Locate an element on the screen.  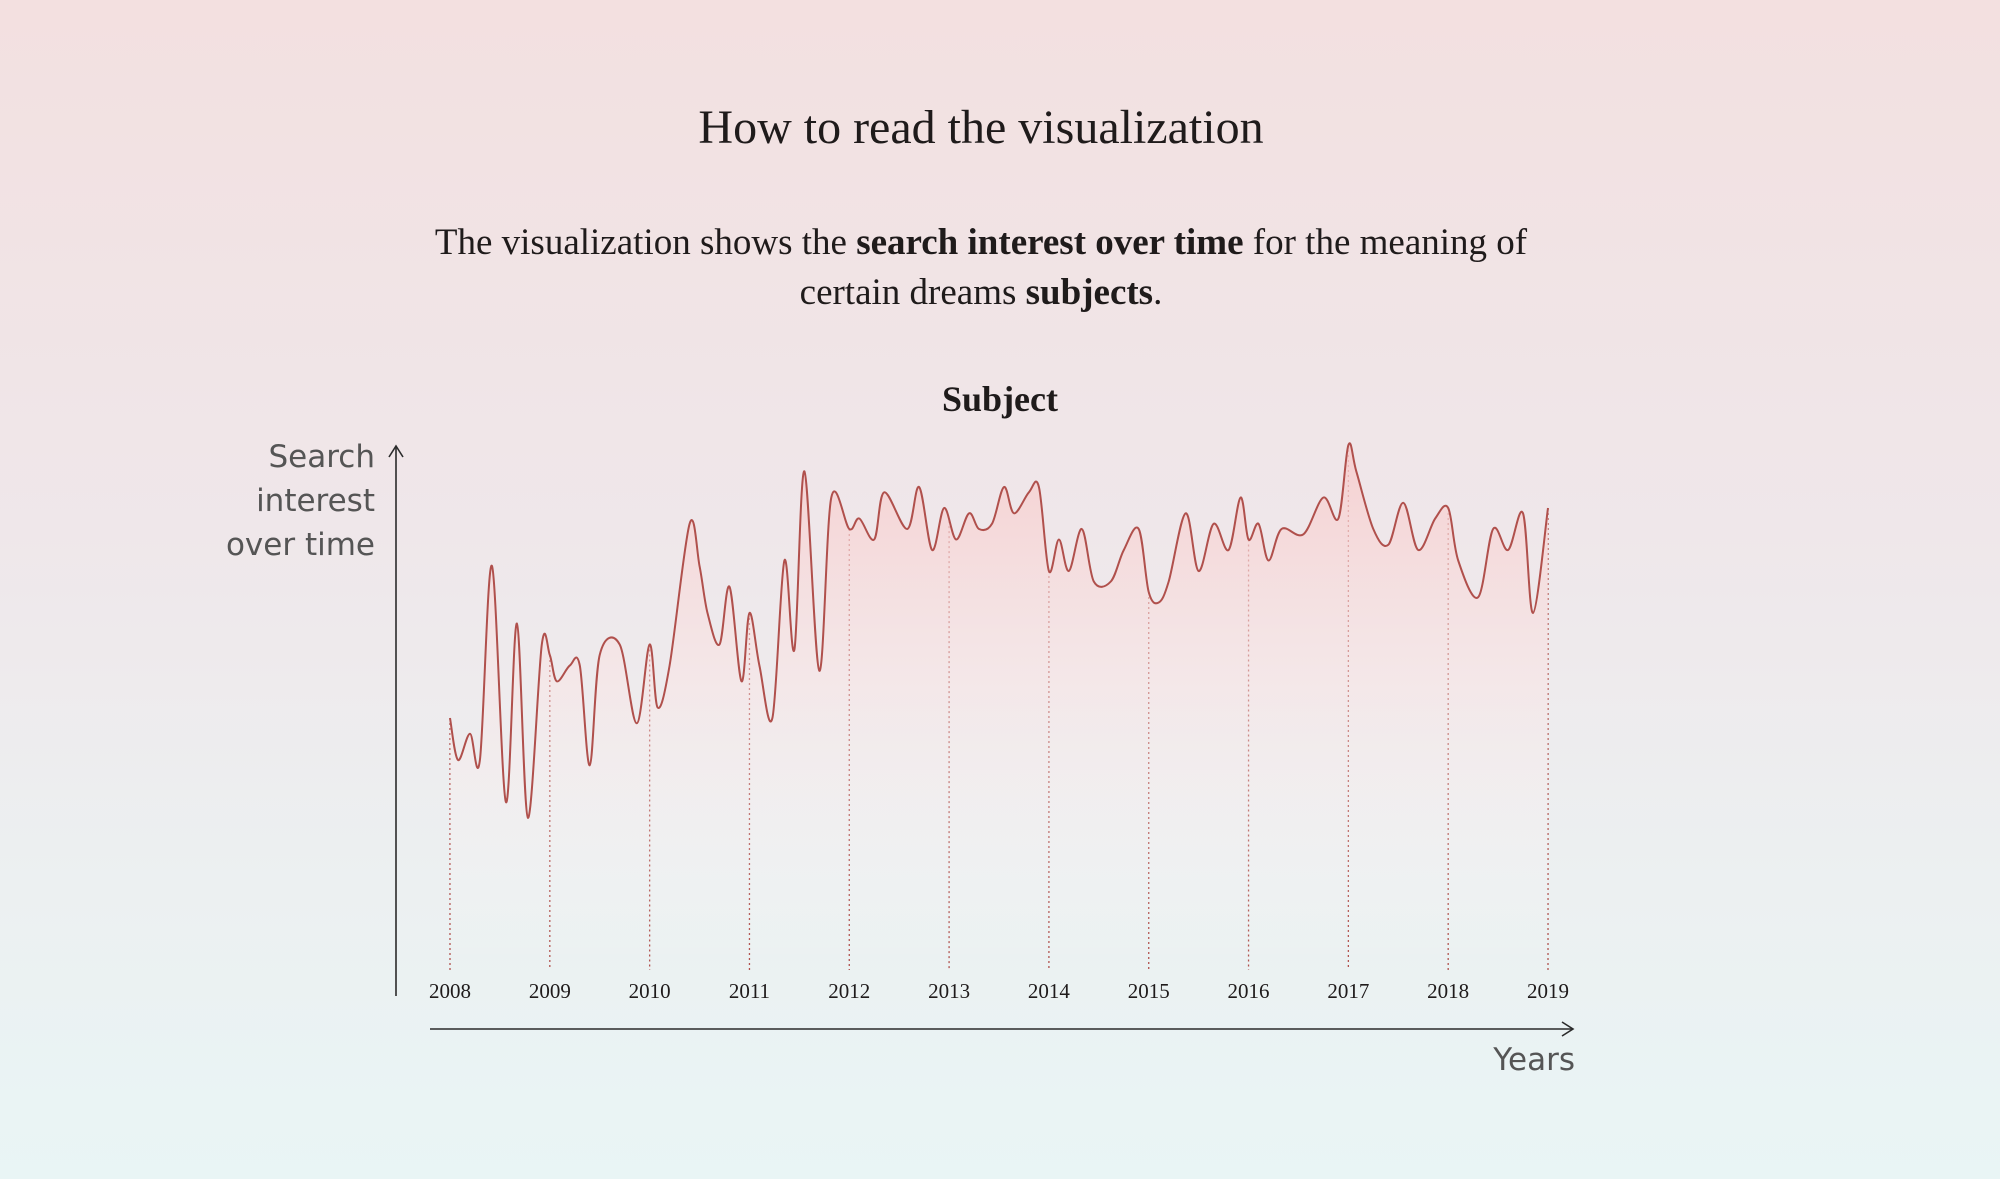
x-axis-arrow is located at coordinates (1568, 1029).